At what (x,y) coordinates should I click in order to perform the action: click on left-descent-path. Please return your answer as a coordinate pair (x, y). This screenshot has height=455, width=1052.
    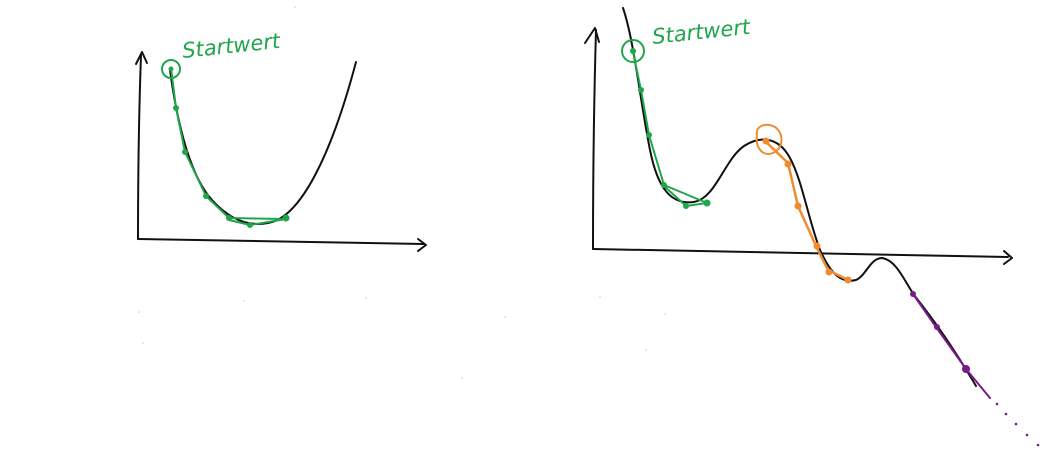
    Looking at the image, I should click on (228, 146).